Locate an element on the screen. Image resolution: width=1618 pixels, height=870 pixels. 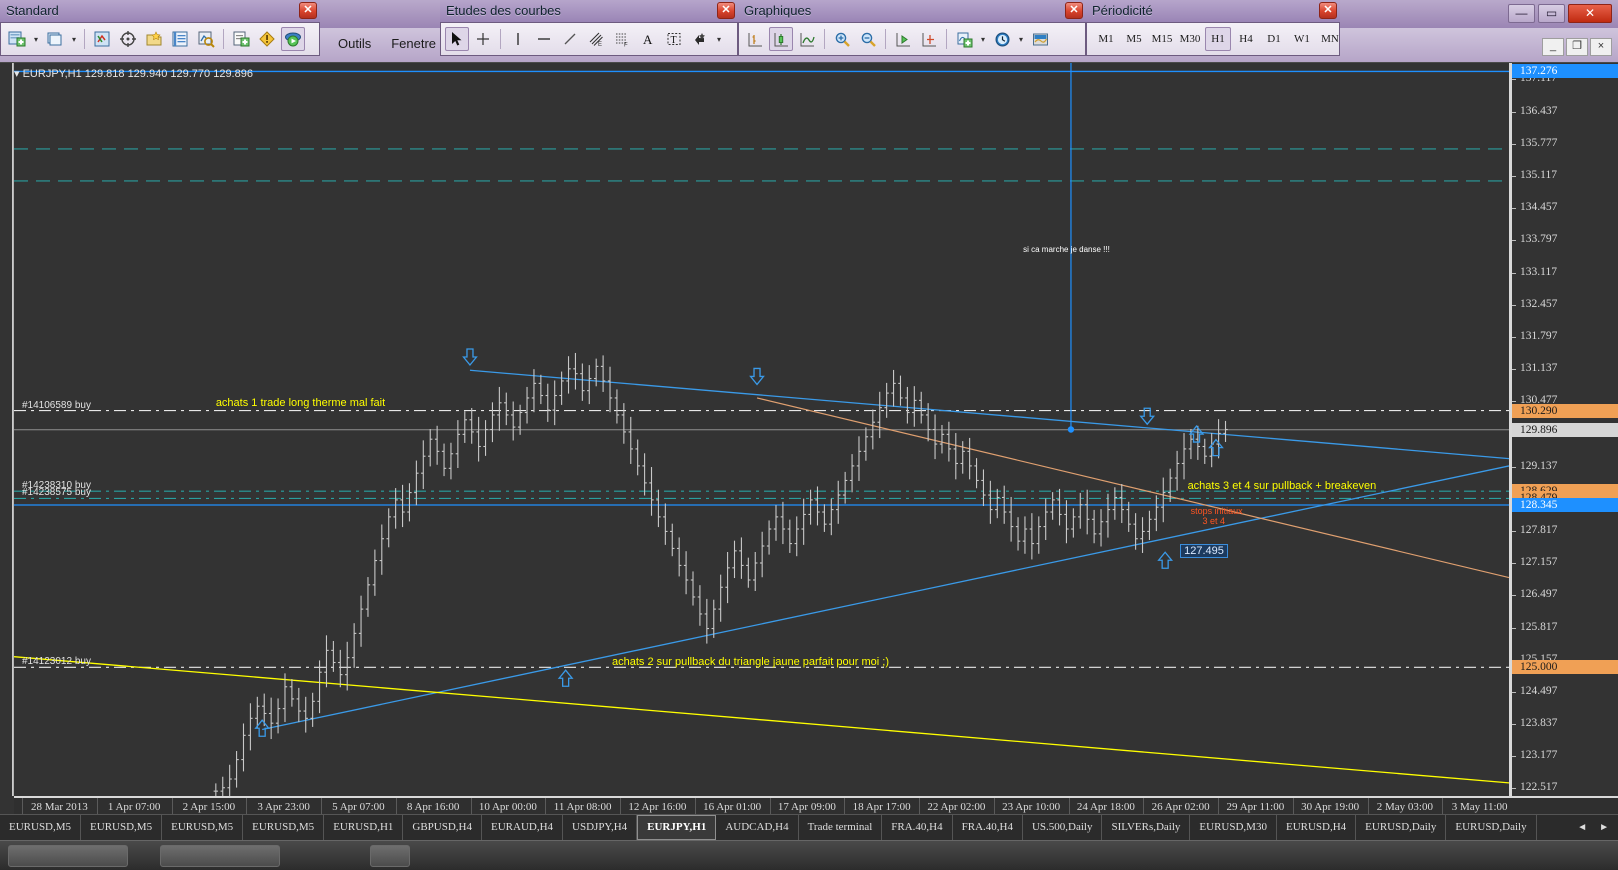
window-close-button: ✕ is located at coordinates (1590, 13).